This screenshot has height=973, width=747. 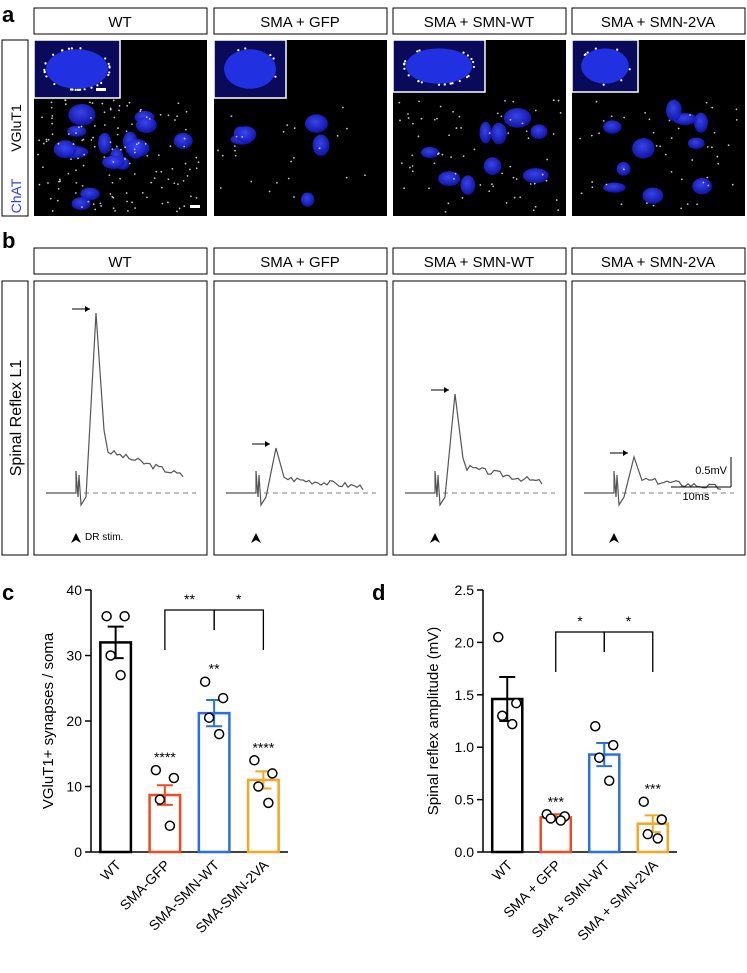 I want to click on panel-a-header-sma-gfp: SMA + GFP, so click(x=300, y=22).